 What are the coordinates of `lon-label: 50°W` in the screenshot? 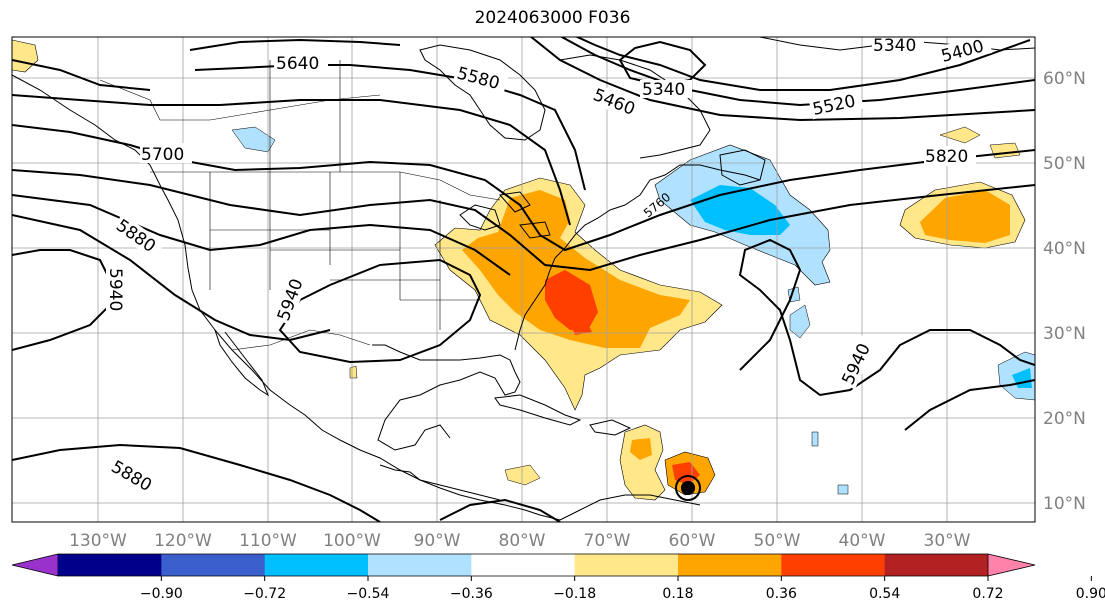 It's located at (777, 541).